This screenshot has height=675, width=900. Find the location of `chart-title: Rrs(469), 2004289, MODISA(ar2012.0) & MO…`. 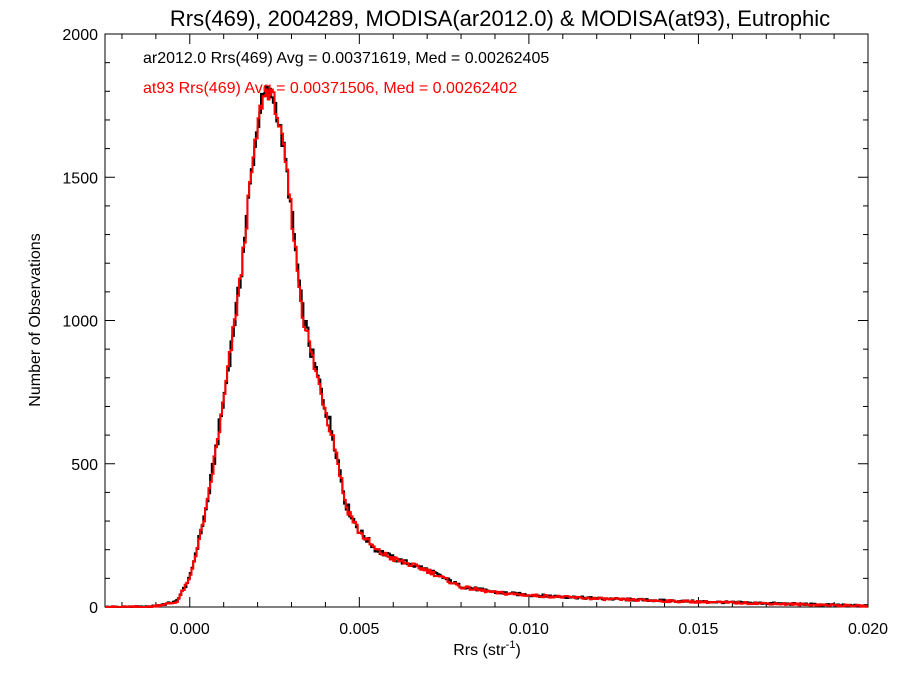

chart-title: Rrs(469), 2004289, MODISA(ar2012.0) & MO… is located at coordinates (500, 18).